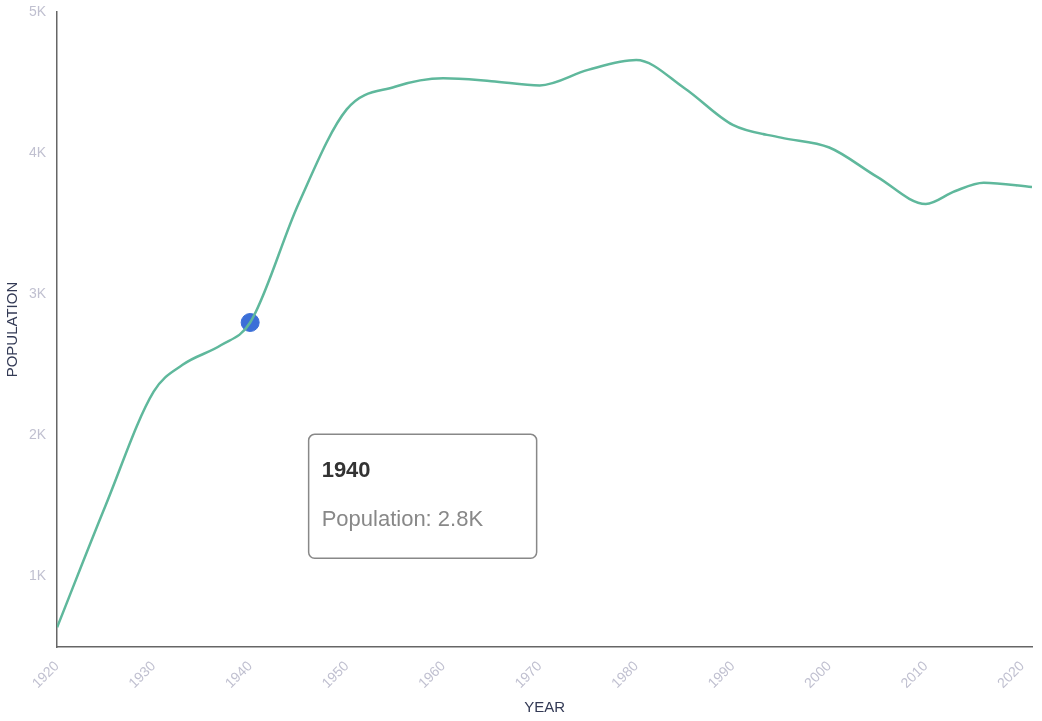  I want to click on y-tick-label: 5K, so click(38, 10).